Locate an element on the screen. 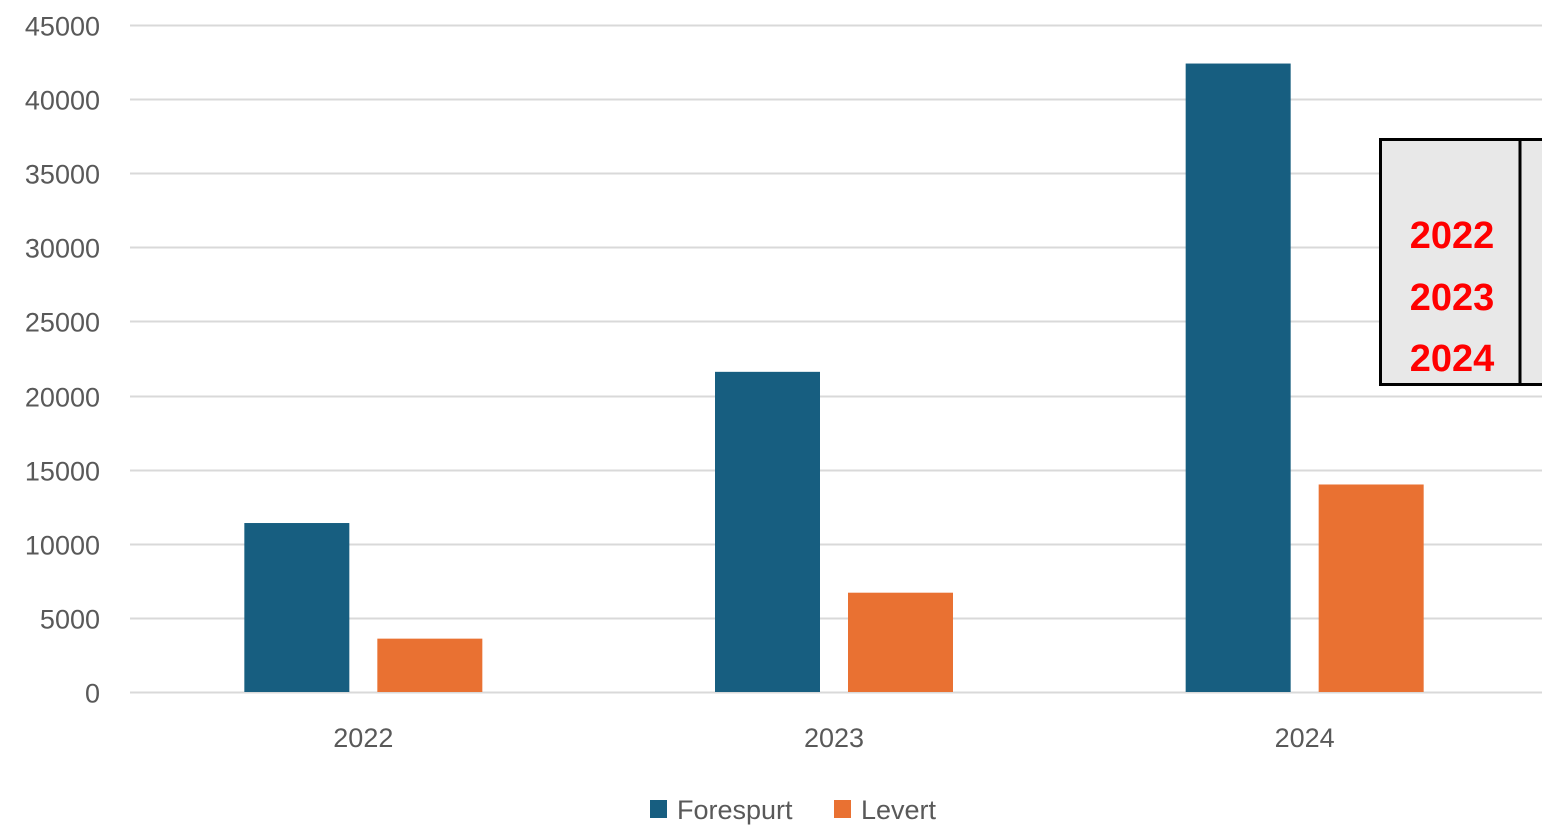 The image size is (1542, 826). legend-swatch-levert is located at coordinates (842, 809).